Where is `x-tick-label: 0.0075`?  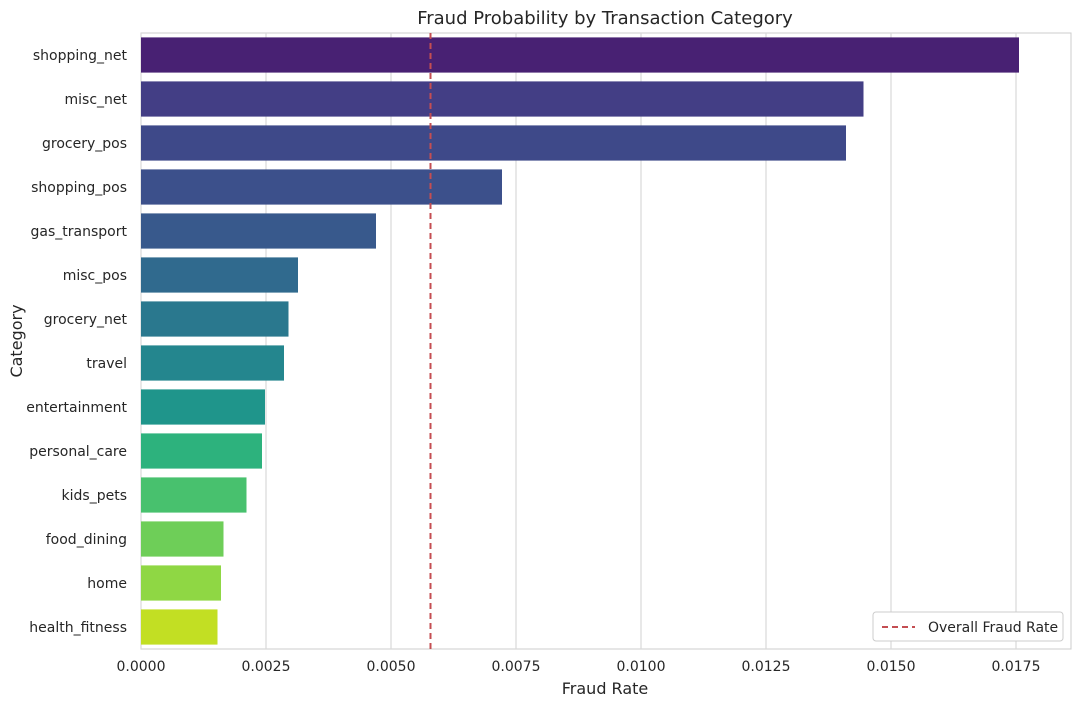
x-tick-label: 0.0075 is located at coordinates (516, 667).